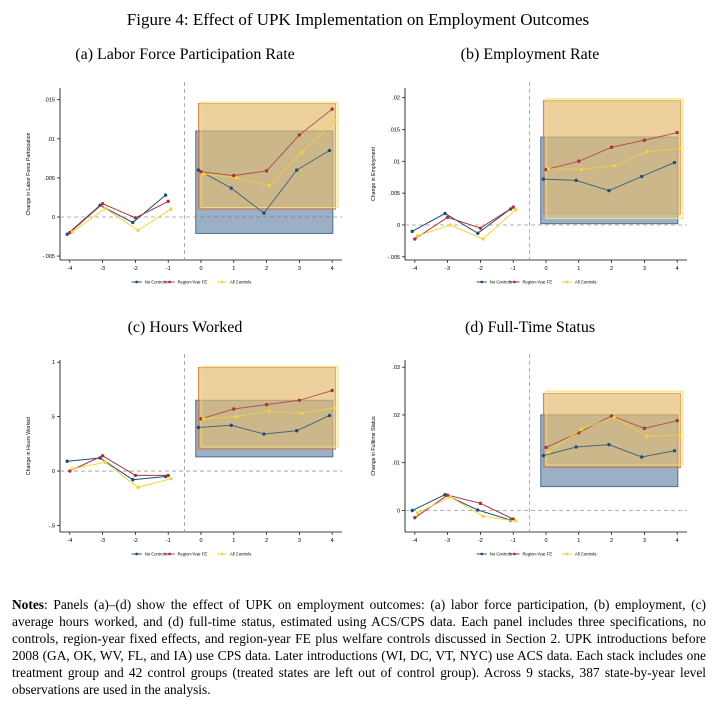  I want to click on y-tick-label: 1, so click(53, 363).